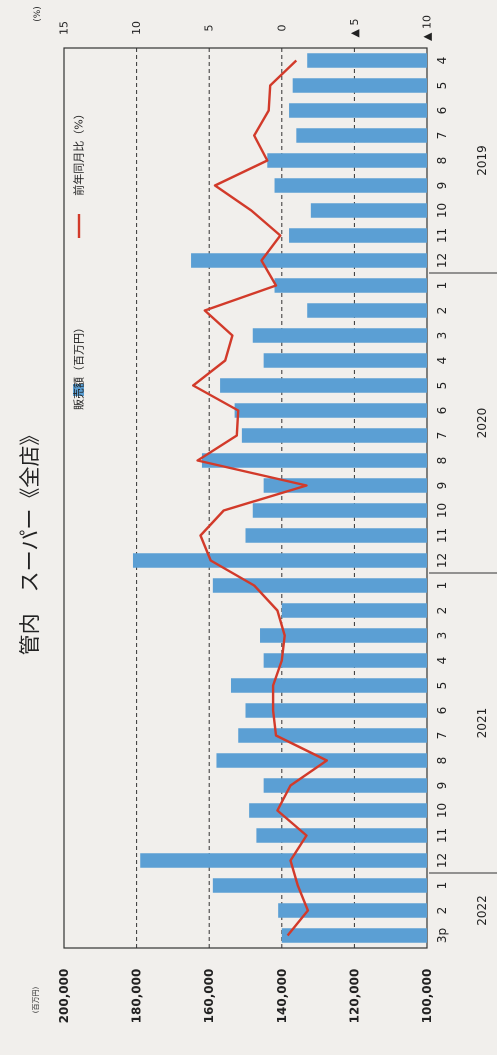 The width and height of the screenshot is (497, 1055). I want to click on legend-bar-swatch, so click(78, 390).